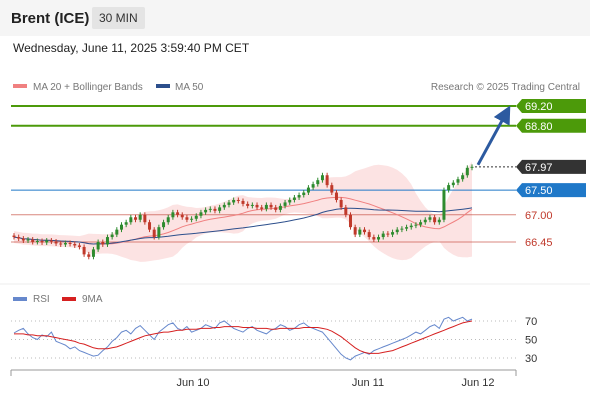 This screenshot has width=590, height=400. I want to click on ma50-line, so click(243, 226).